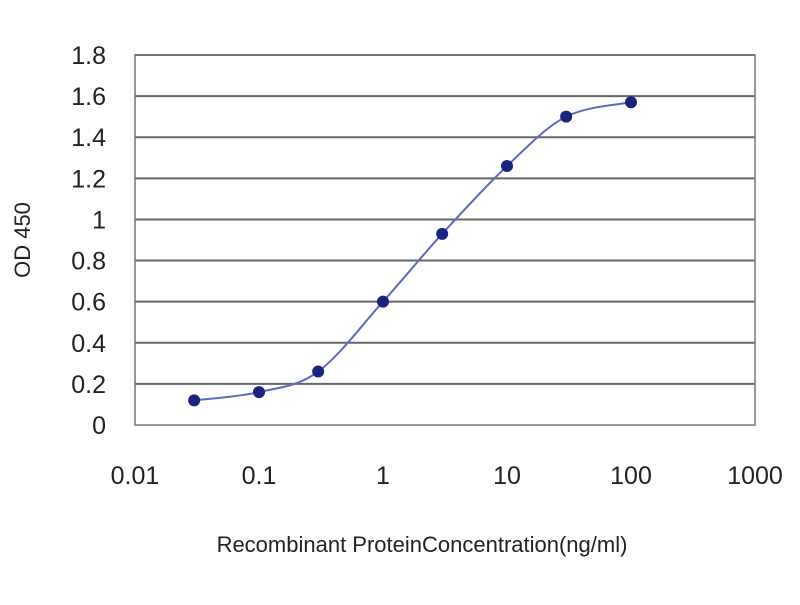 The height and width of the screenshot is (605, 800). I want to click on y-axis-title: OD 450, so click(22, 240).